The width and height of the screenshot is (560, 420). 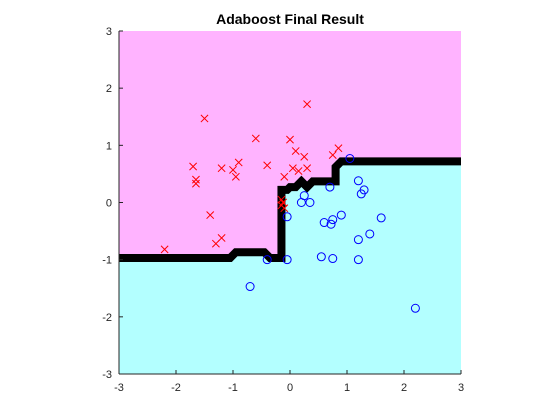 I want to click on y-tick-label: -3, so click(x=107, y=375).